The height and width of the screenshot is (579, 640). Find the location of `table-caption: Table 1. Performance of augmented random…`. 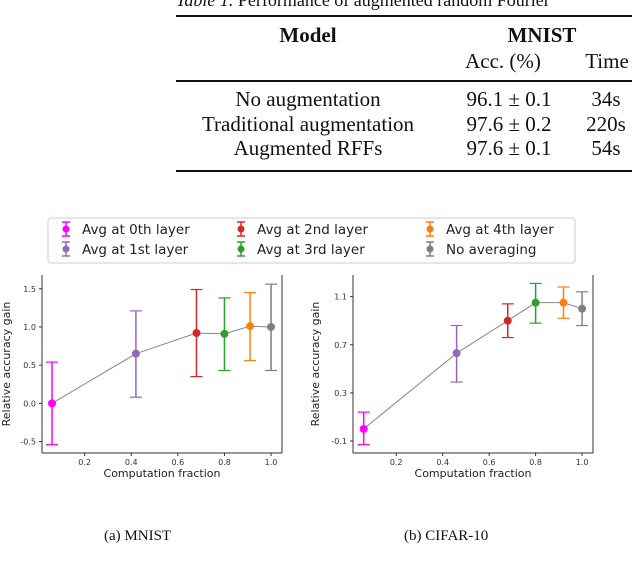

table-caption: Table 1. Performance of augmented random… is located at coordinates (363, 5).